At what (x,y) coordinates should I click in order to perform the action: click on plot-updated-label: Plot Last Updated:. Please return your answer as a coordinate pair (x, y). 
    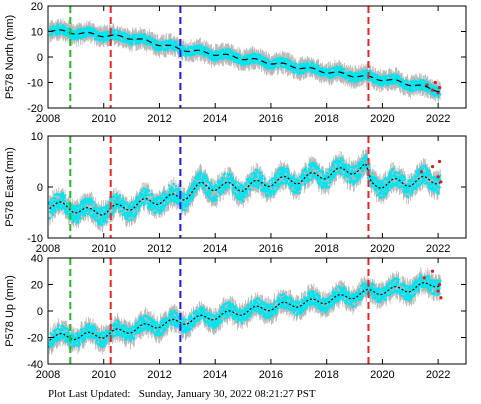
    Looking at the image, I should click on (89, 394).